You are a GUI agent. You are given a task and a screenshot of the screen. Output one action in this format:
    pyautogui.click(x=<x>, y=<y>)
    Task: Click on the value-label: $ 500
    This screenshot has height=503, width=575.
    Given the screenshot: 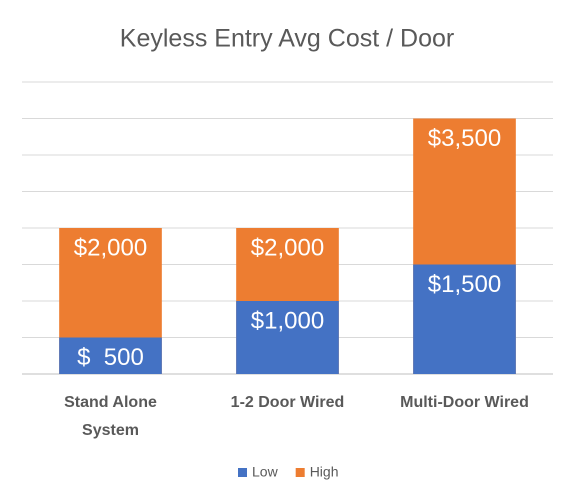 What is the action you would take?
    pyautogui.click(x=110, y=357)
    